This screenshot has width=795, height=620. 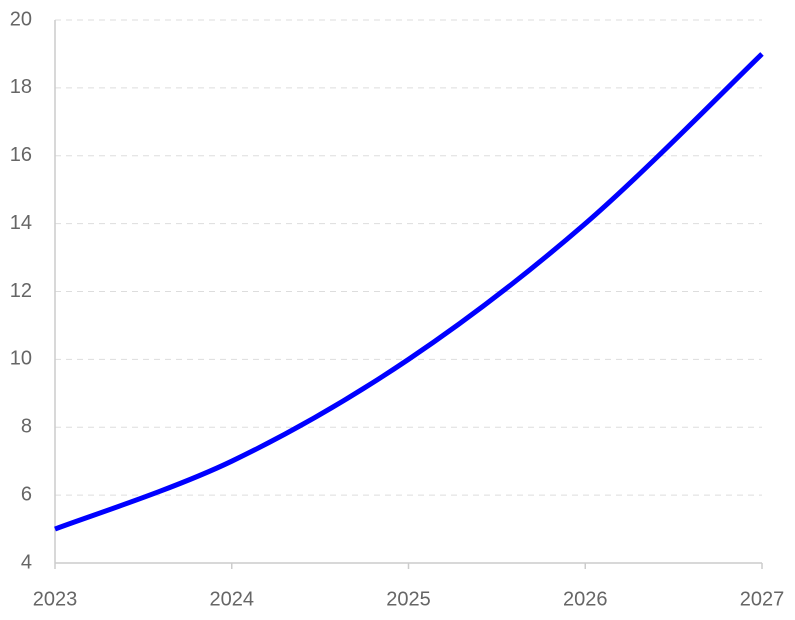 I want to click on x-tick-label: 2026, so click(x=585, y=599).